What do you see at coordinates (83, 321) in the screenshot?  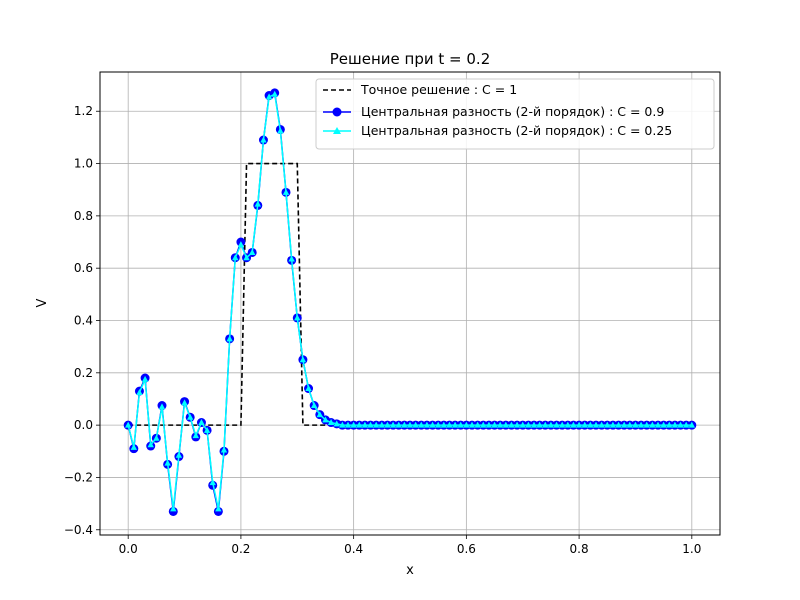 I see `y-tick-label: 0.4` at bounding box center [83, 321].